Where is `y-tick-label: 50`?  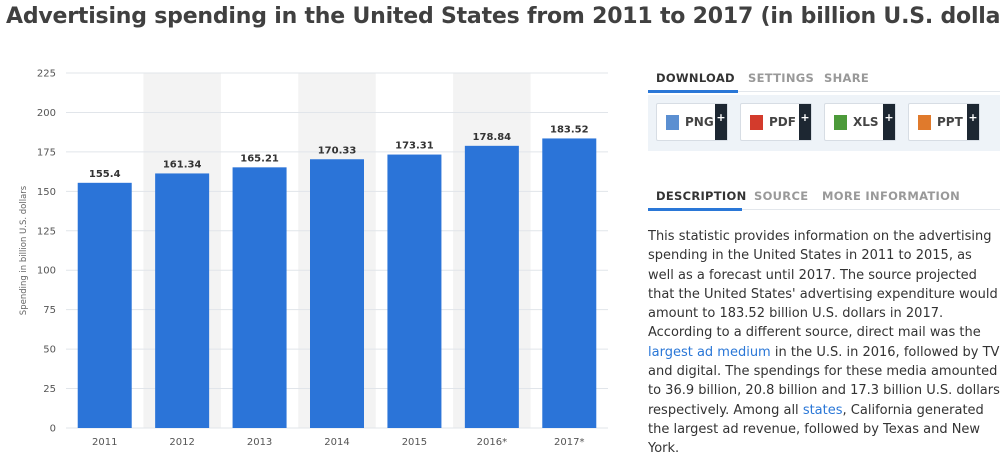 y-tick-label: 50 is located at coordinates (49, 350).